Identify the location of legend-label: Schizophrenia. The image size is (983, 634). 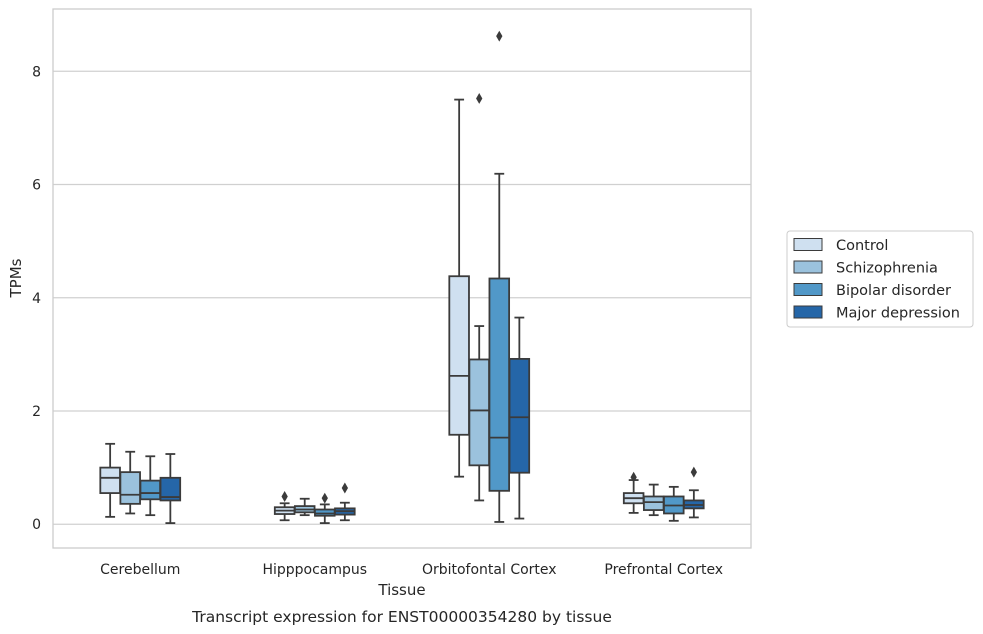
(887, 269).